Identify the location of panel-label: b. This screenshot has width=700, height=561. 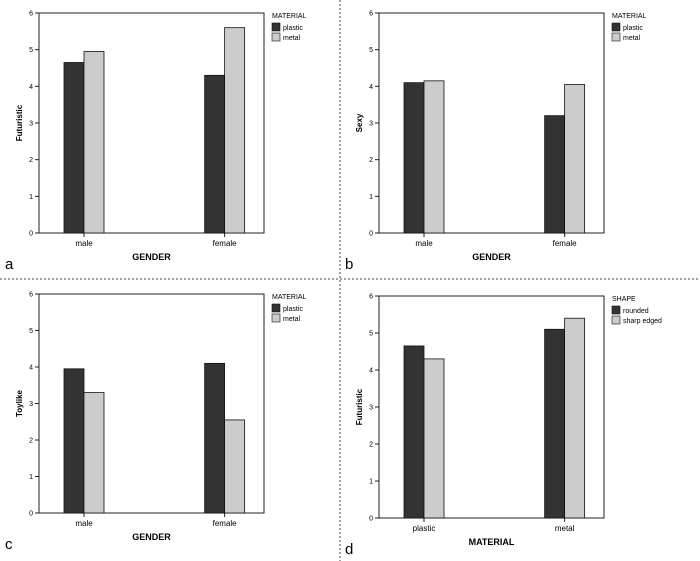
(349, 264).